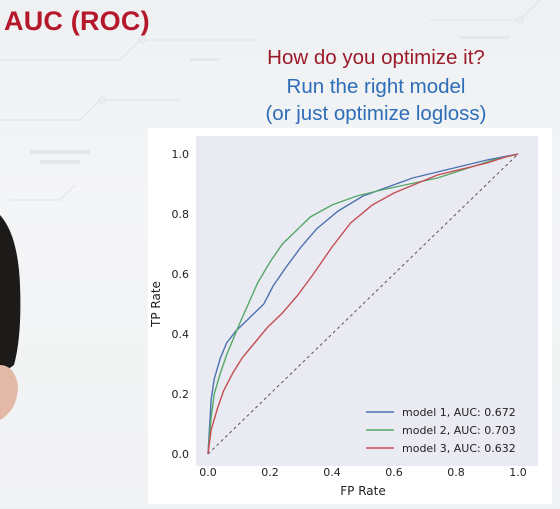 Image resolution: width=560 pixels, height=509 pixels. What do you see at coordinates (518, 472) in the screenshot?
I see `x-tick-label: 1.0` at bounding box center [518, 472].